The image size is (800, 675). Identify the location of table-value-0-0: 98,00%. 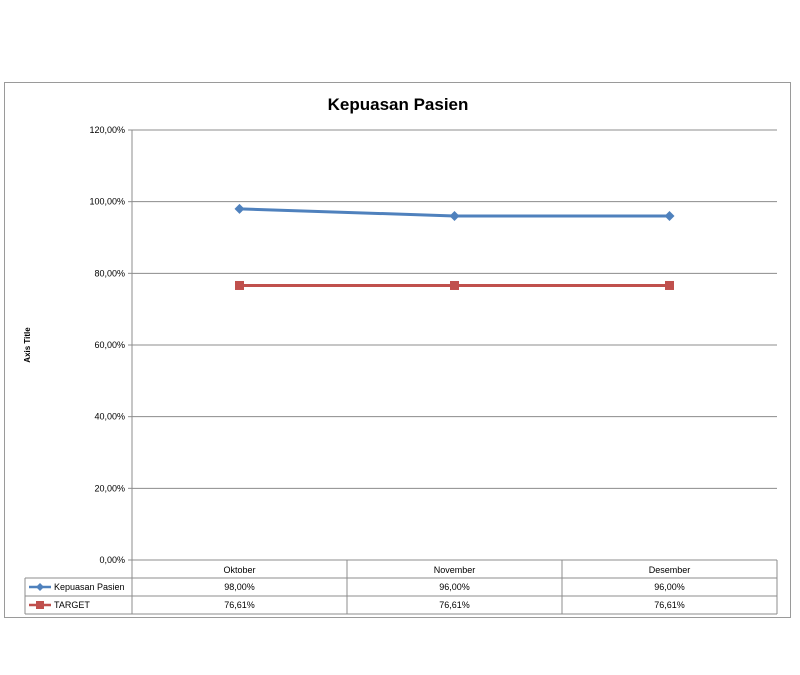
(239, 587).